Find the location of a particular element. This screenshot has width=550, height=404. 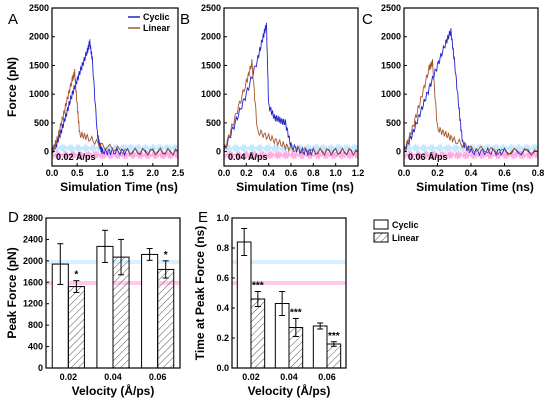

x-tick-label: 1.0 is located at coordinates (335, 173).